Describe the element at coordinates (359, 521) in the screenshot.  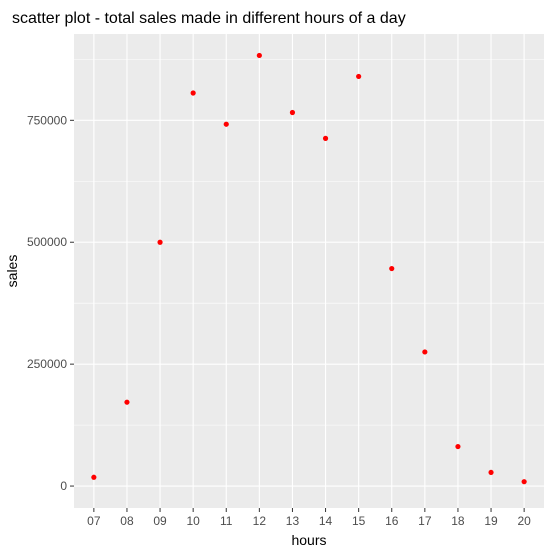
I see `x-tick-label: 15` at that location.